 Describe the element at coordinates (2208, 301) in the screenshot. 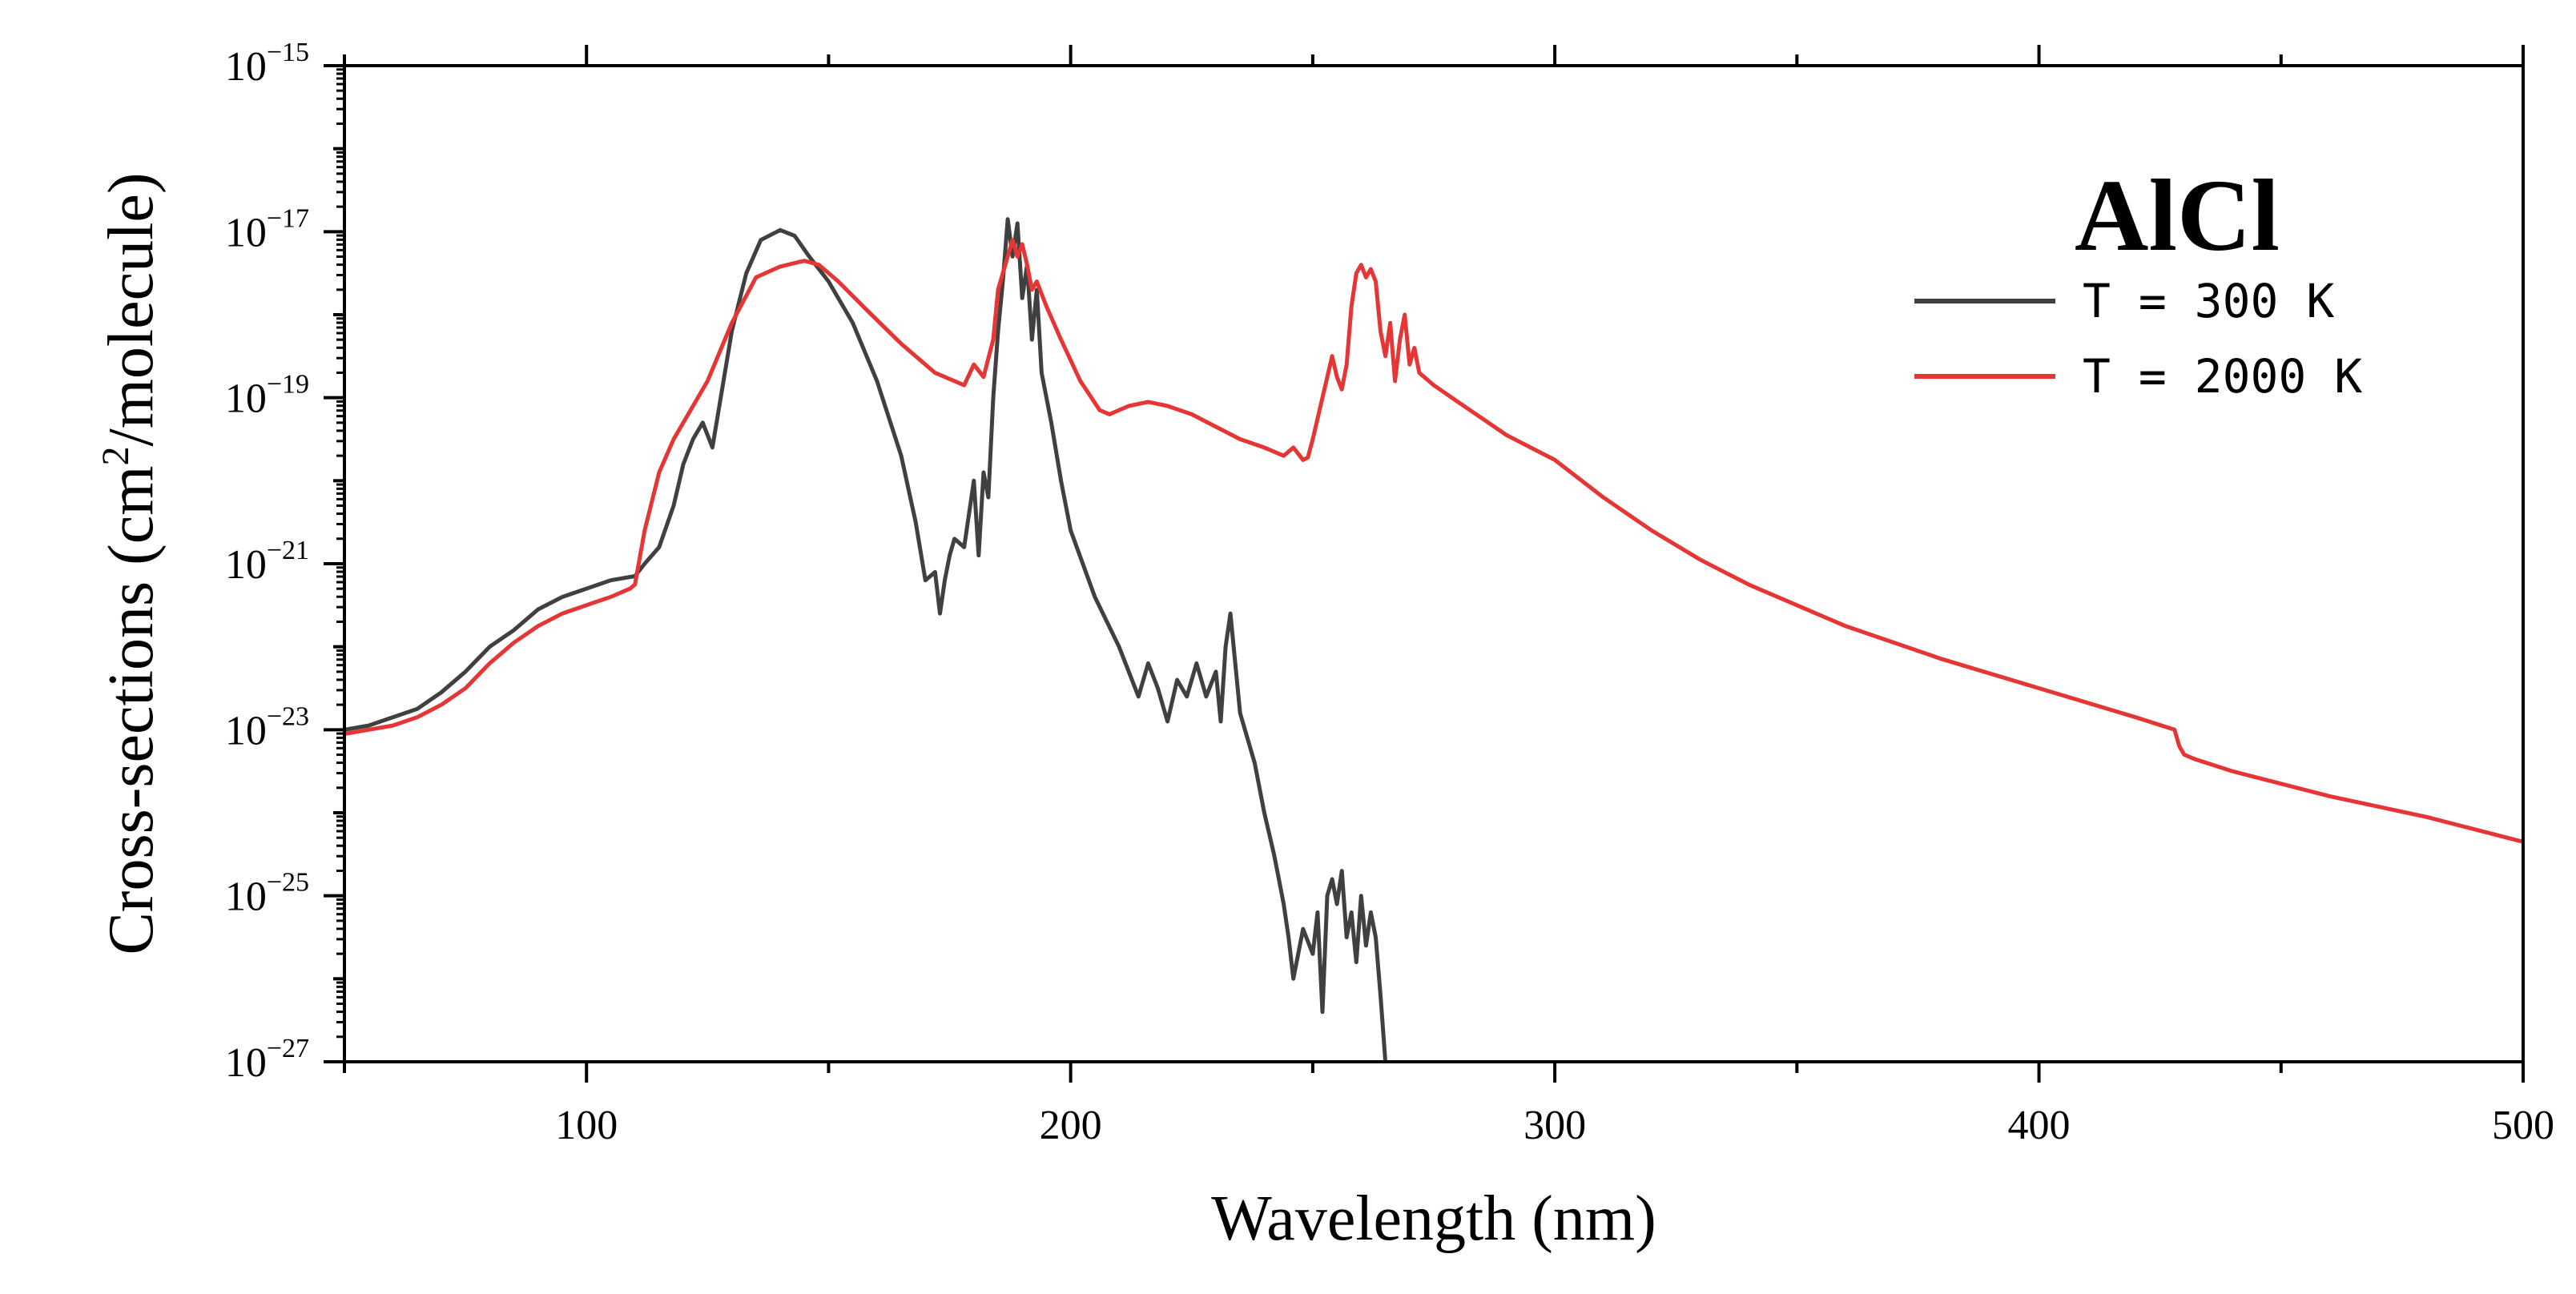

I see `legend-label-300k: T = 300 K` at that location.